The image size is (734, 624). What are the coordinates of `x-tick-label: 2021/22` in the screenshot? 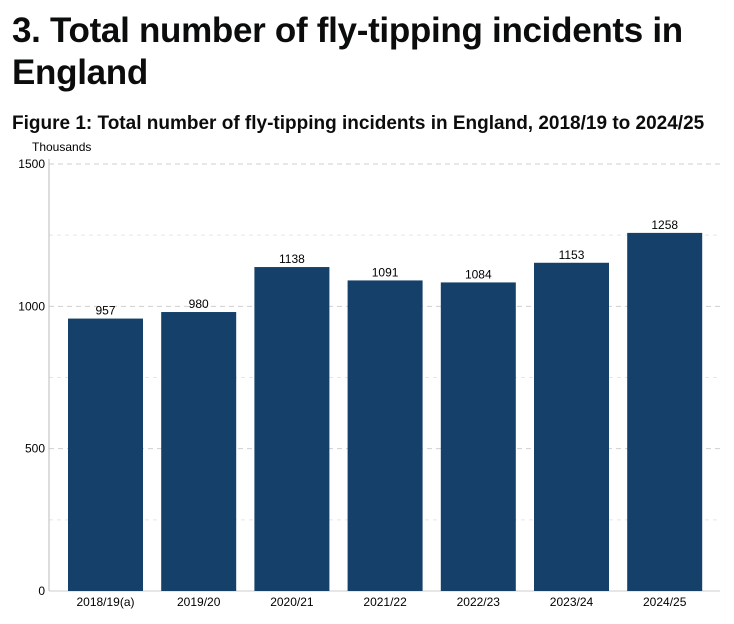 It's located at (385, 602).